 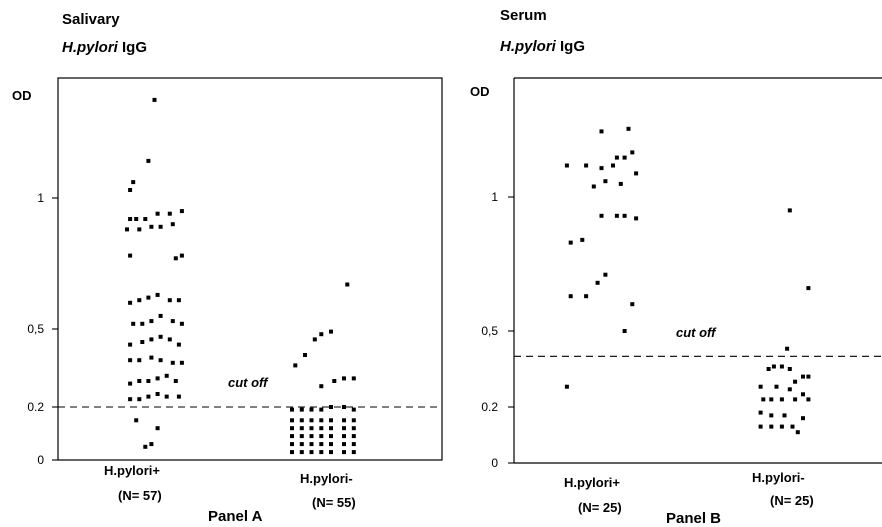 I want to click on panel-a-ytick-label-3: 1, so click(x=40, y=198).